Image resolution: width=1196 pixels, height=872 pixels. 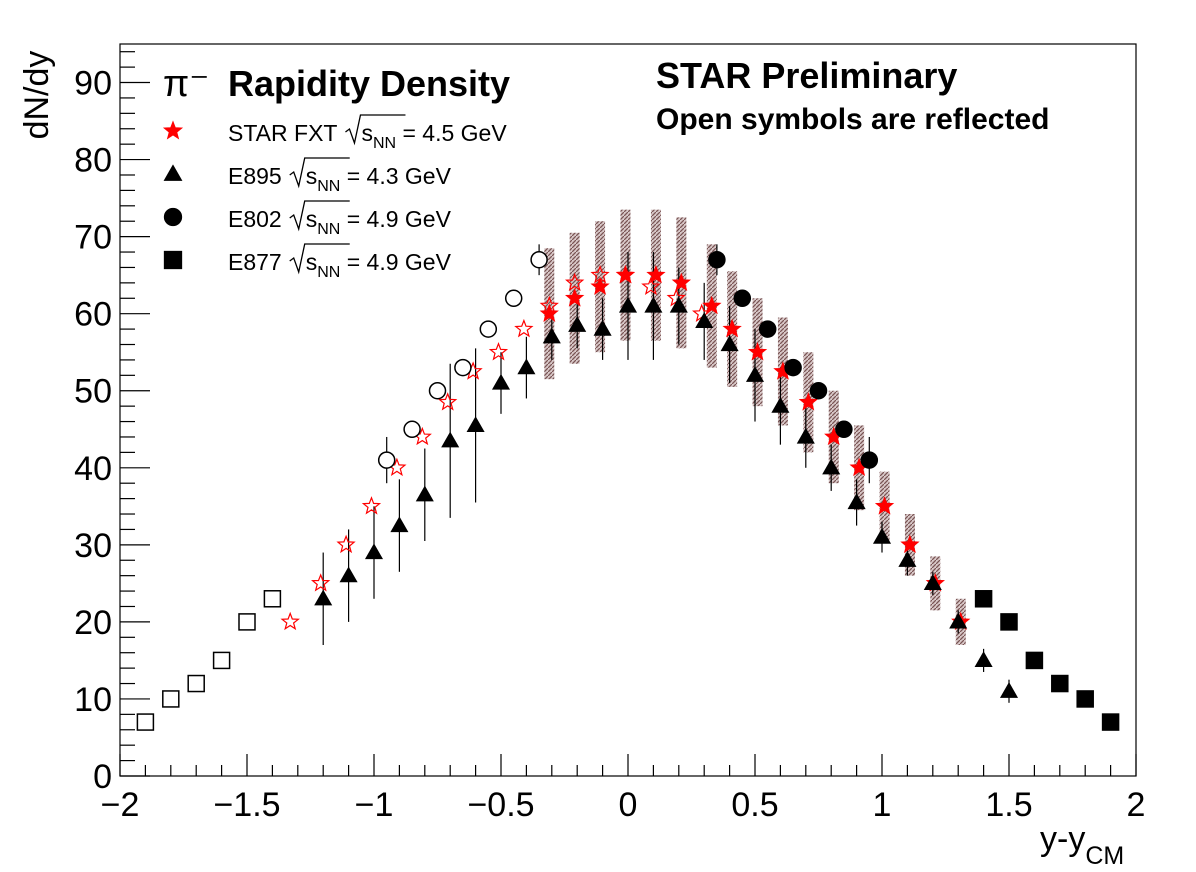 What do you see at coordinates (395, 219) in the screenshot?
I see `energy-value: = 4.9 GeV` at bounding box center [395, 219].